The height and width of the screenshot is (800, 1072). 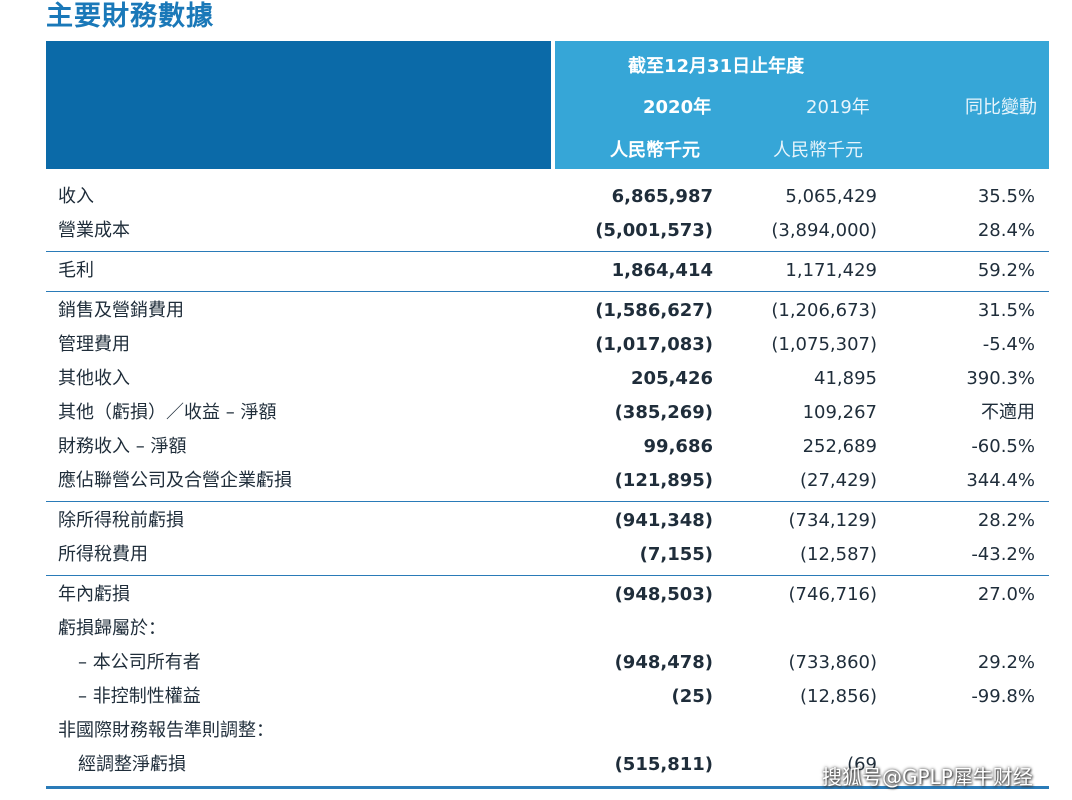 What do you see at coordinates (547, 521) in the screenshot?
I see `table-row: 除所得稅前虧損 (941,348) (734,129) 28.2%` at bounding box center [547, 521].